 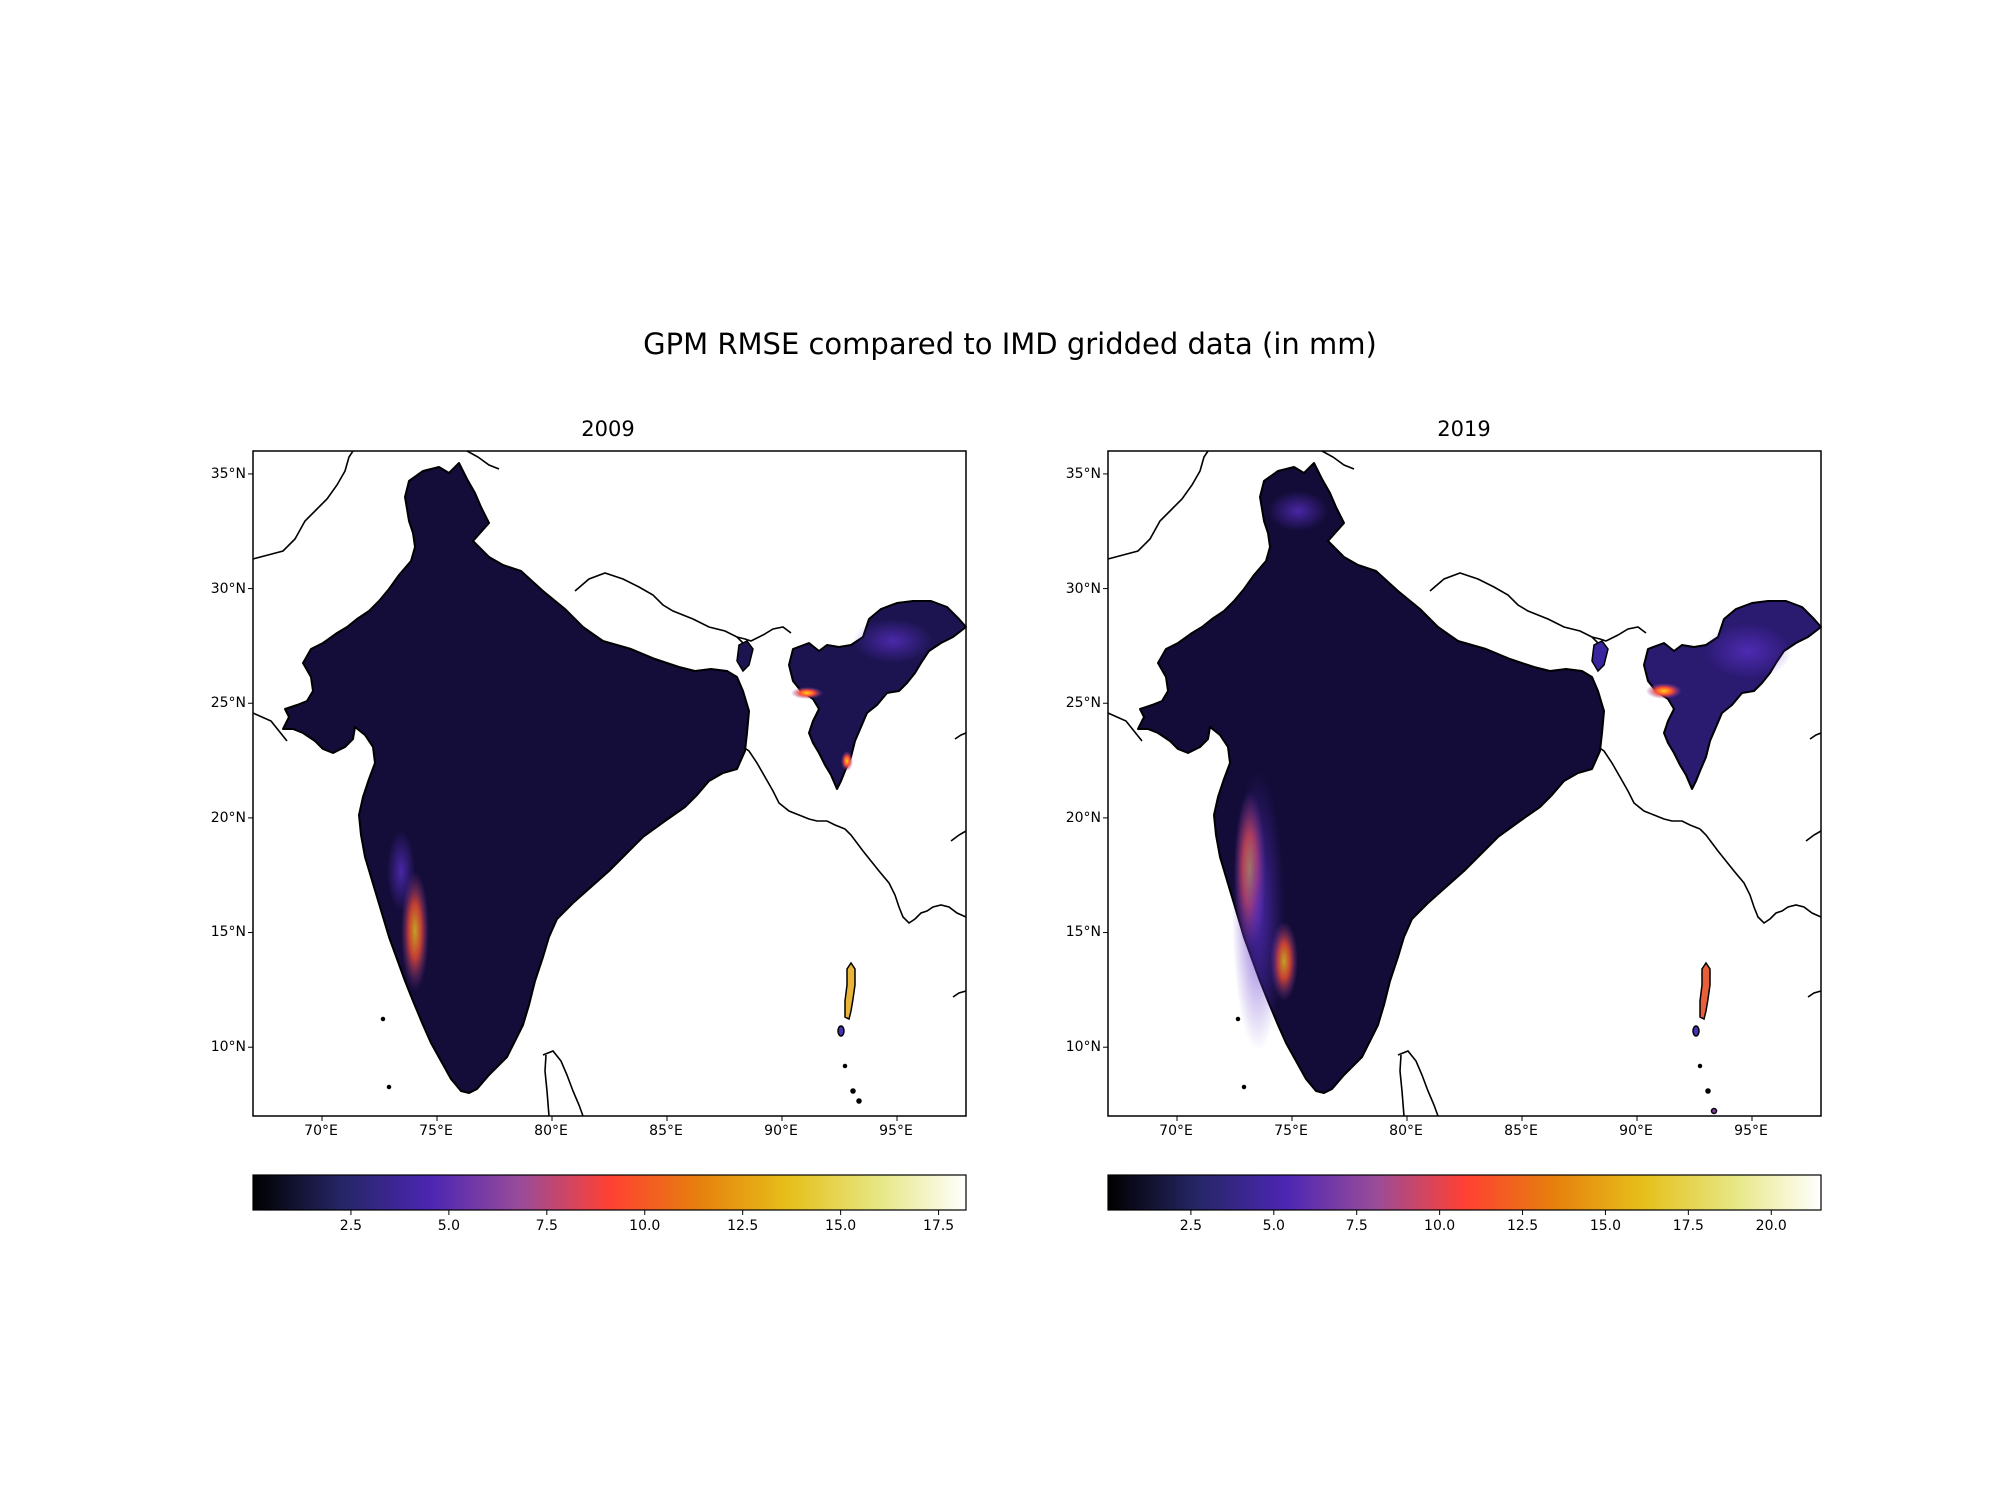 I want to click on lat-tick-2009-35: 35°N, so click(x=228, y=474).